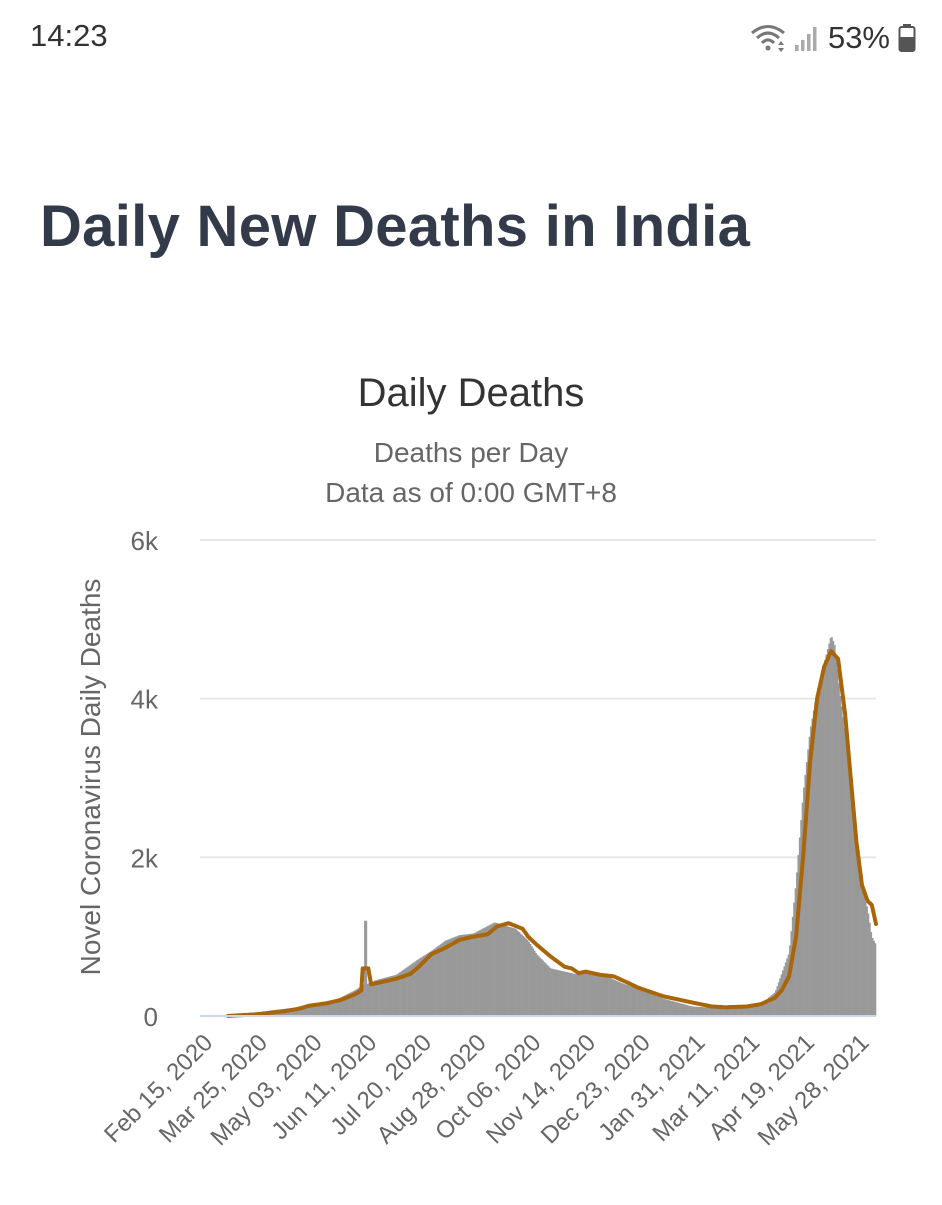 This screenshot has width=942, height=1205. Describe the element at coordinates (90, 777) in the screenshot. I see `y-axis-label: Novel Coronavirus Daily Deaths` at that location.